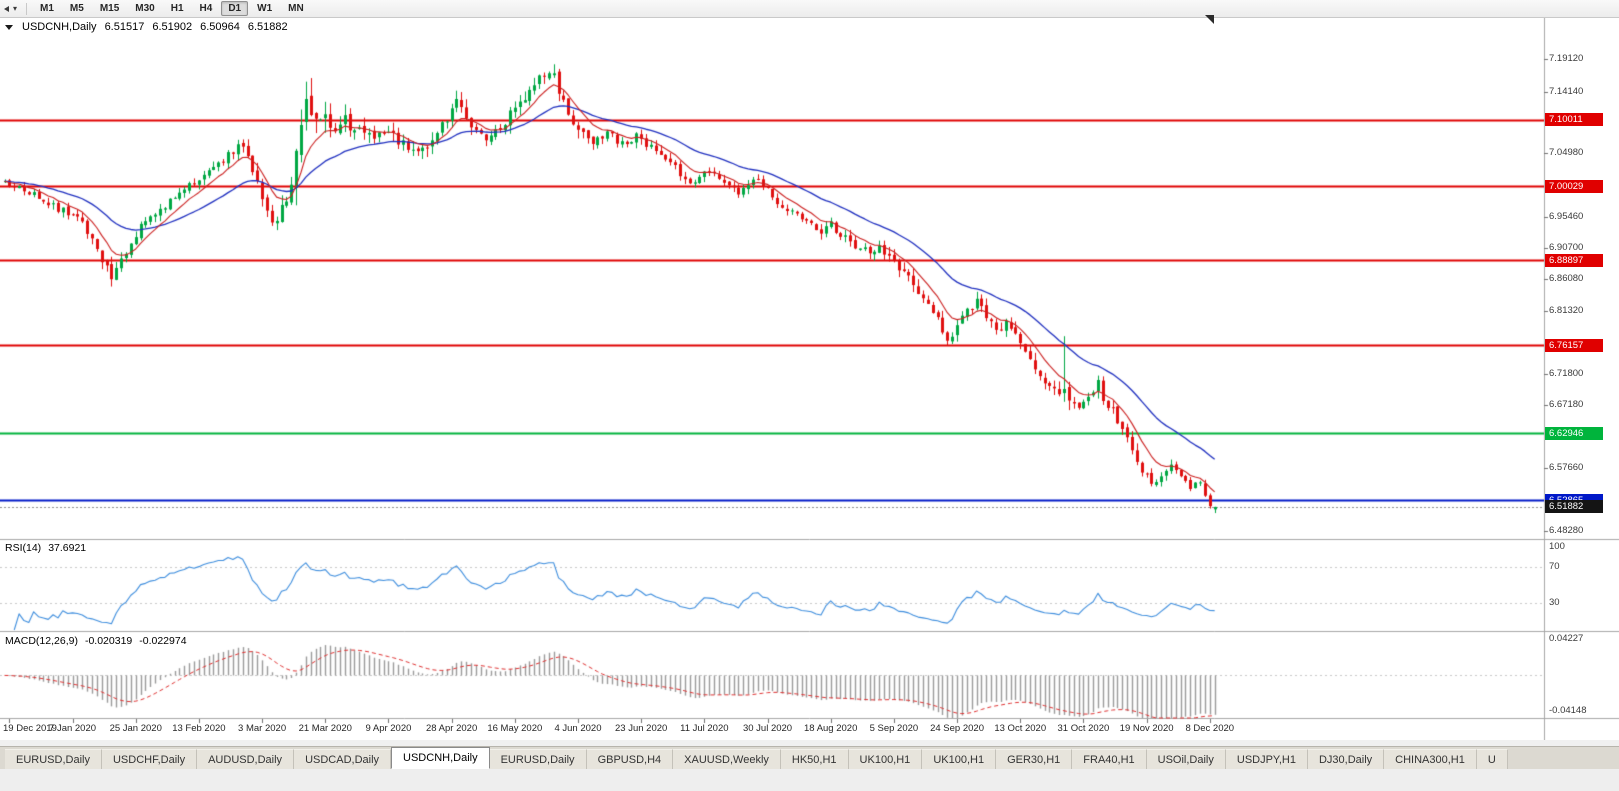  Describe the element at coordinates (199, 728) in the screenshot. I see `date-axis-label: 13 Feb 2020` at that location.